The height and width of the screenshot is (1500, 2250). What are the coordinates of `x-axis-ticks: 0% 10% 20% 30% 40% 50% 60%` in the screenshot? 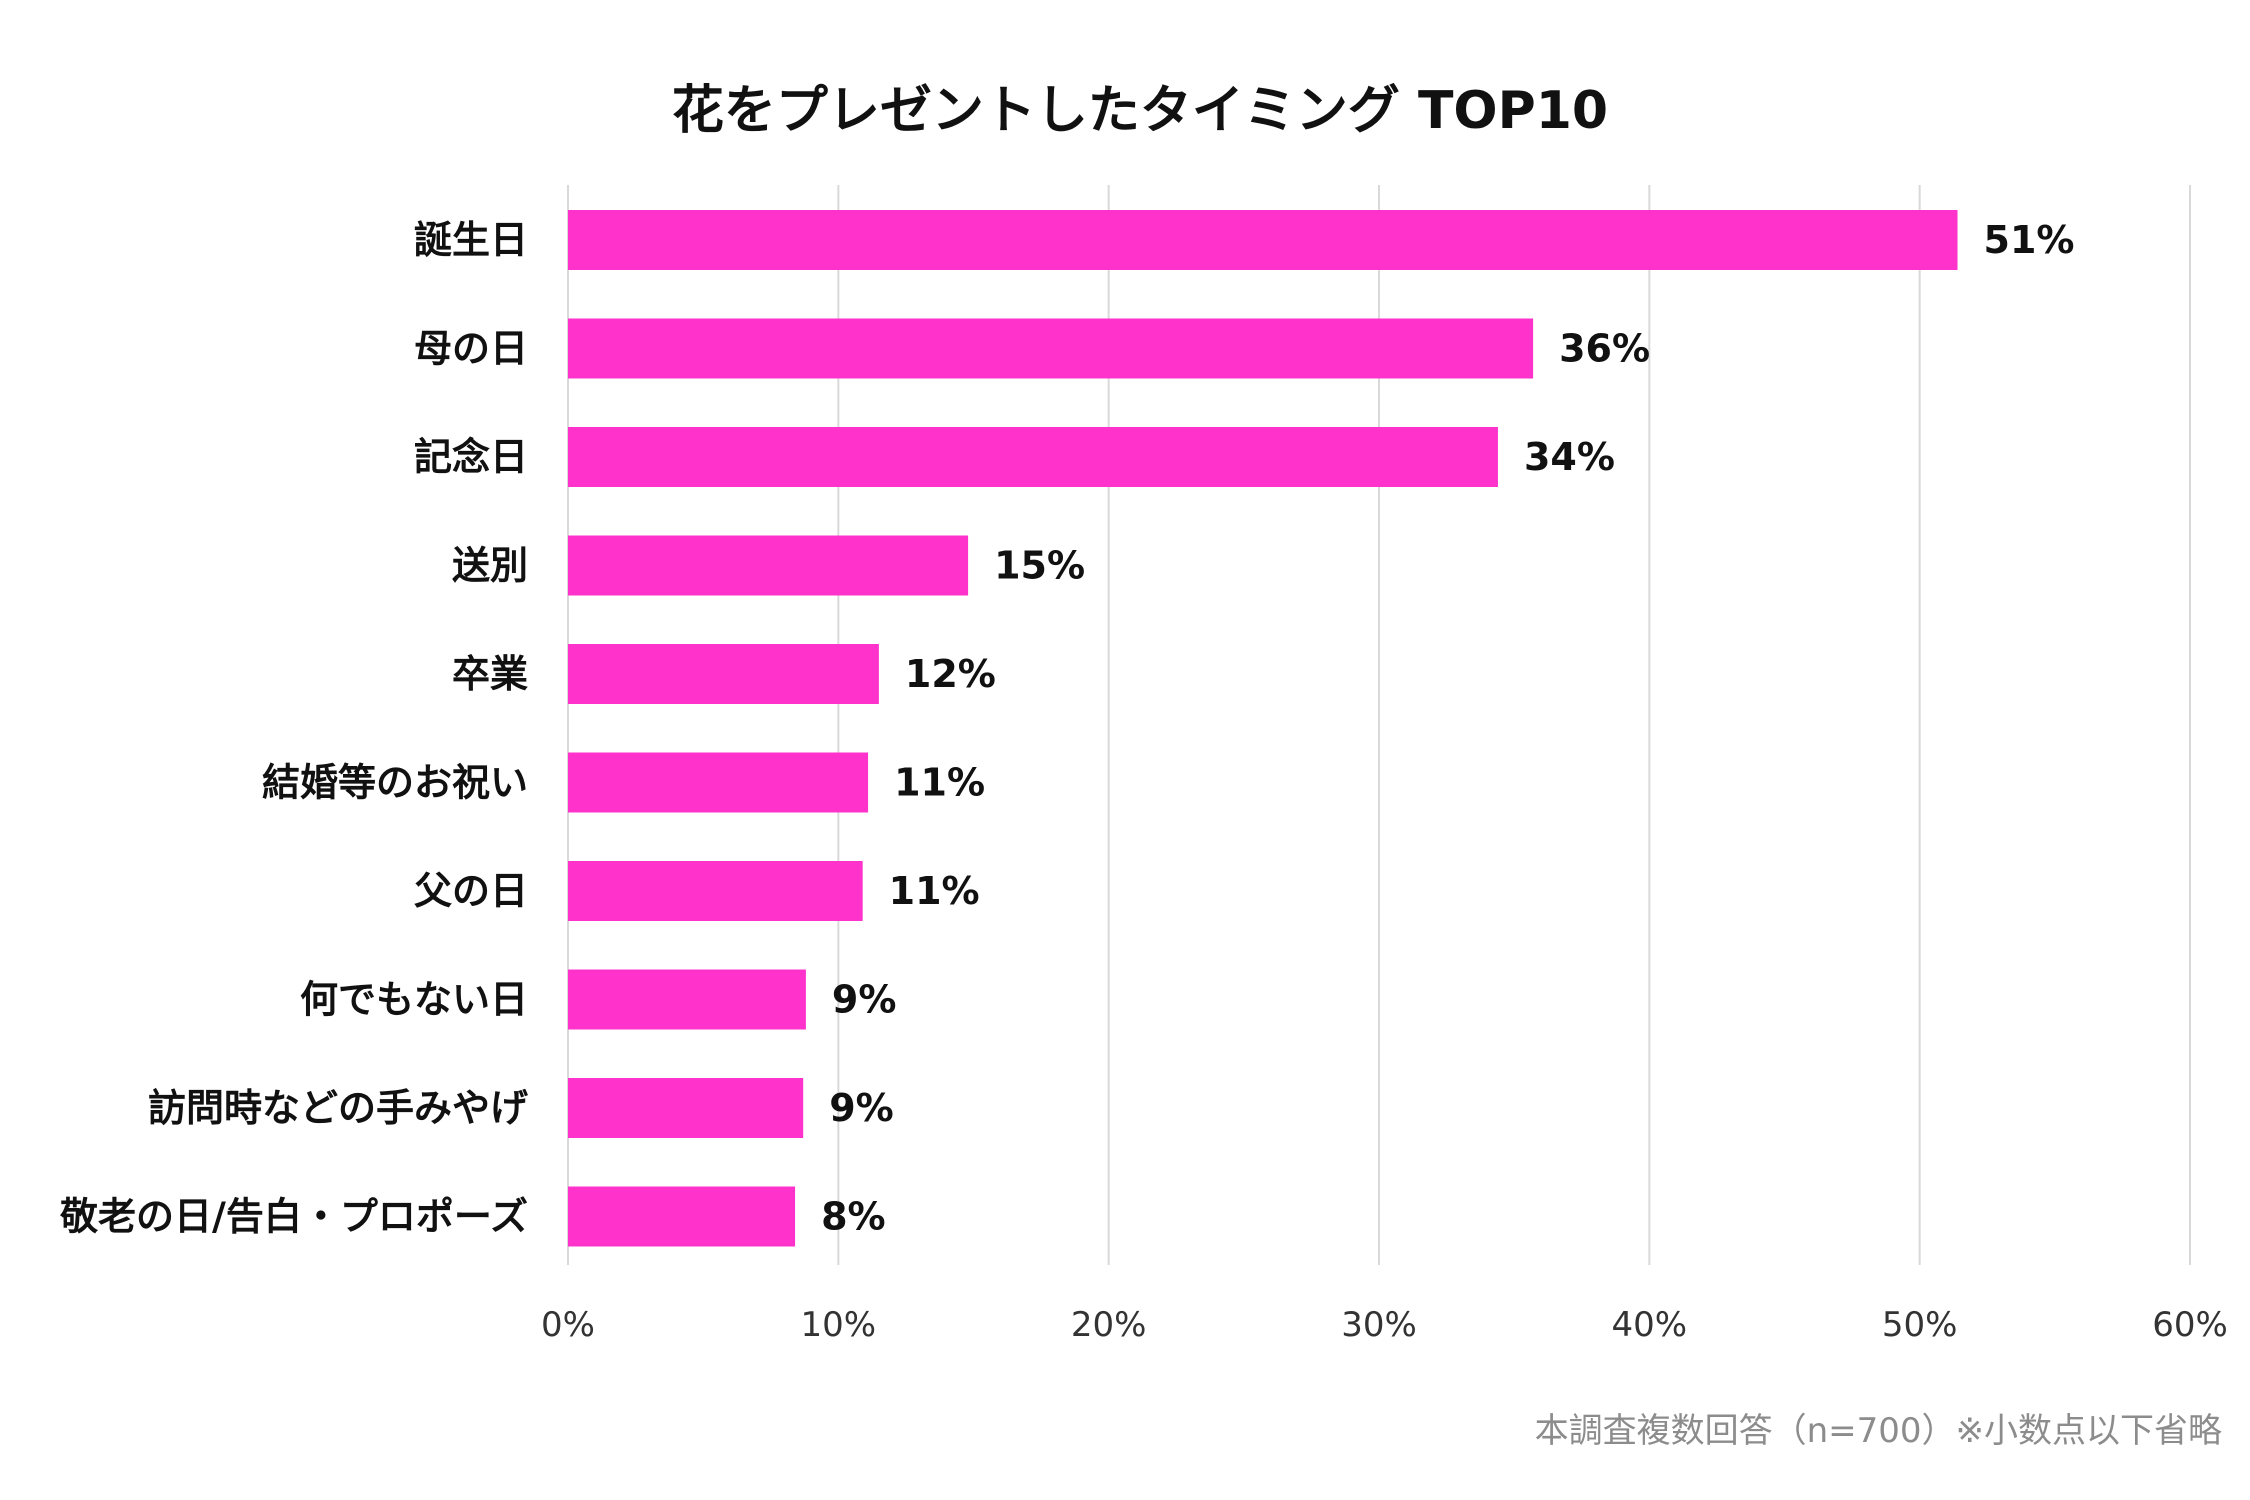 It's located at (1384, 1325).